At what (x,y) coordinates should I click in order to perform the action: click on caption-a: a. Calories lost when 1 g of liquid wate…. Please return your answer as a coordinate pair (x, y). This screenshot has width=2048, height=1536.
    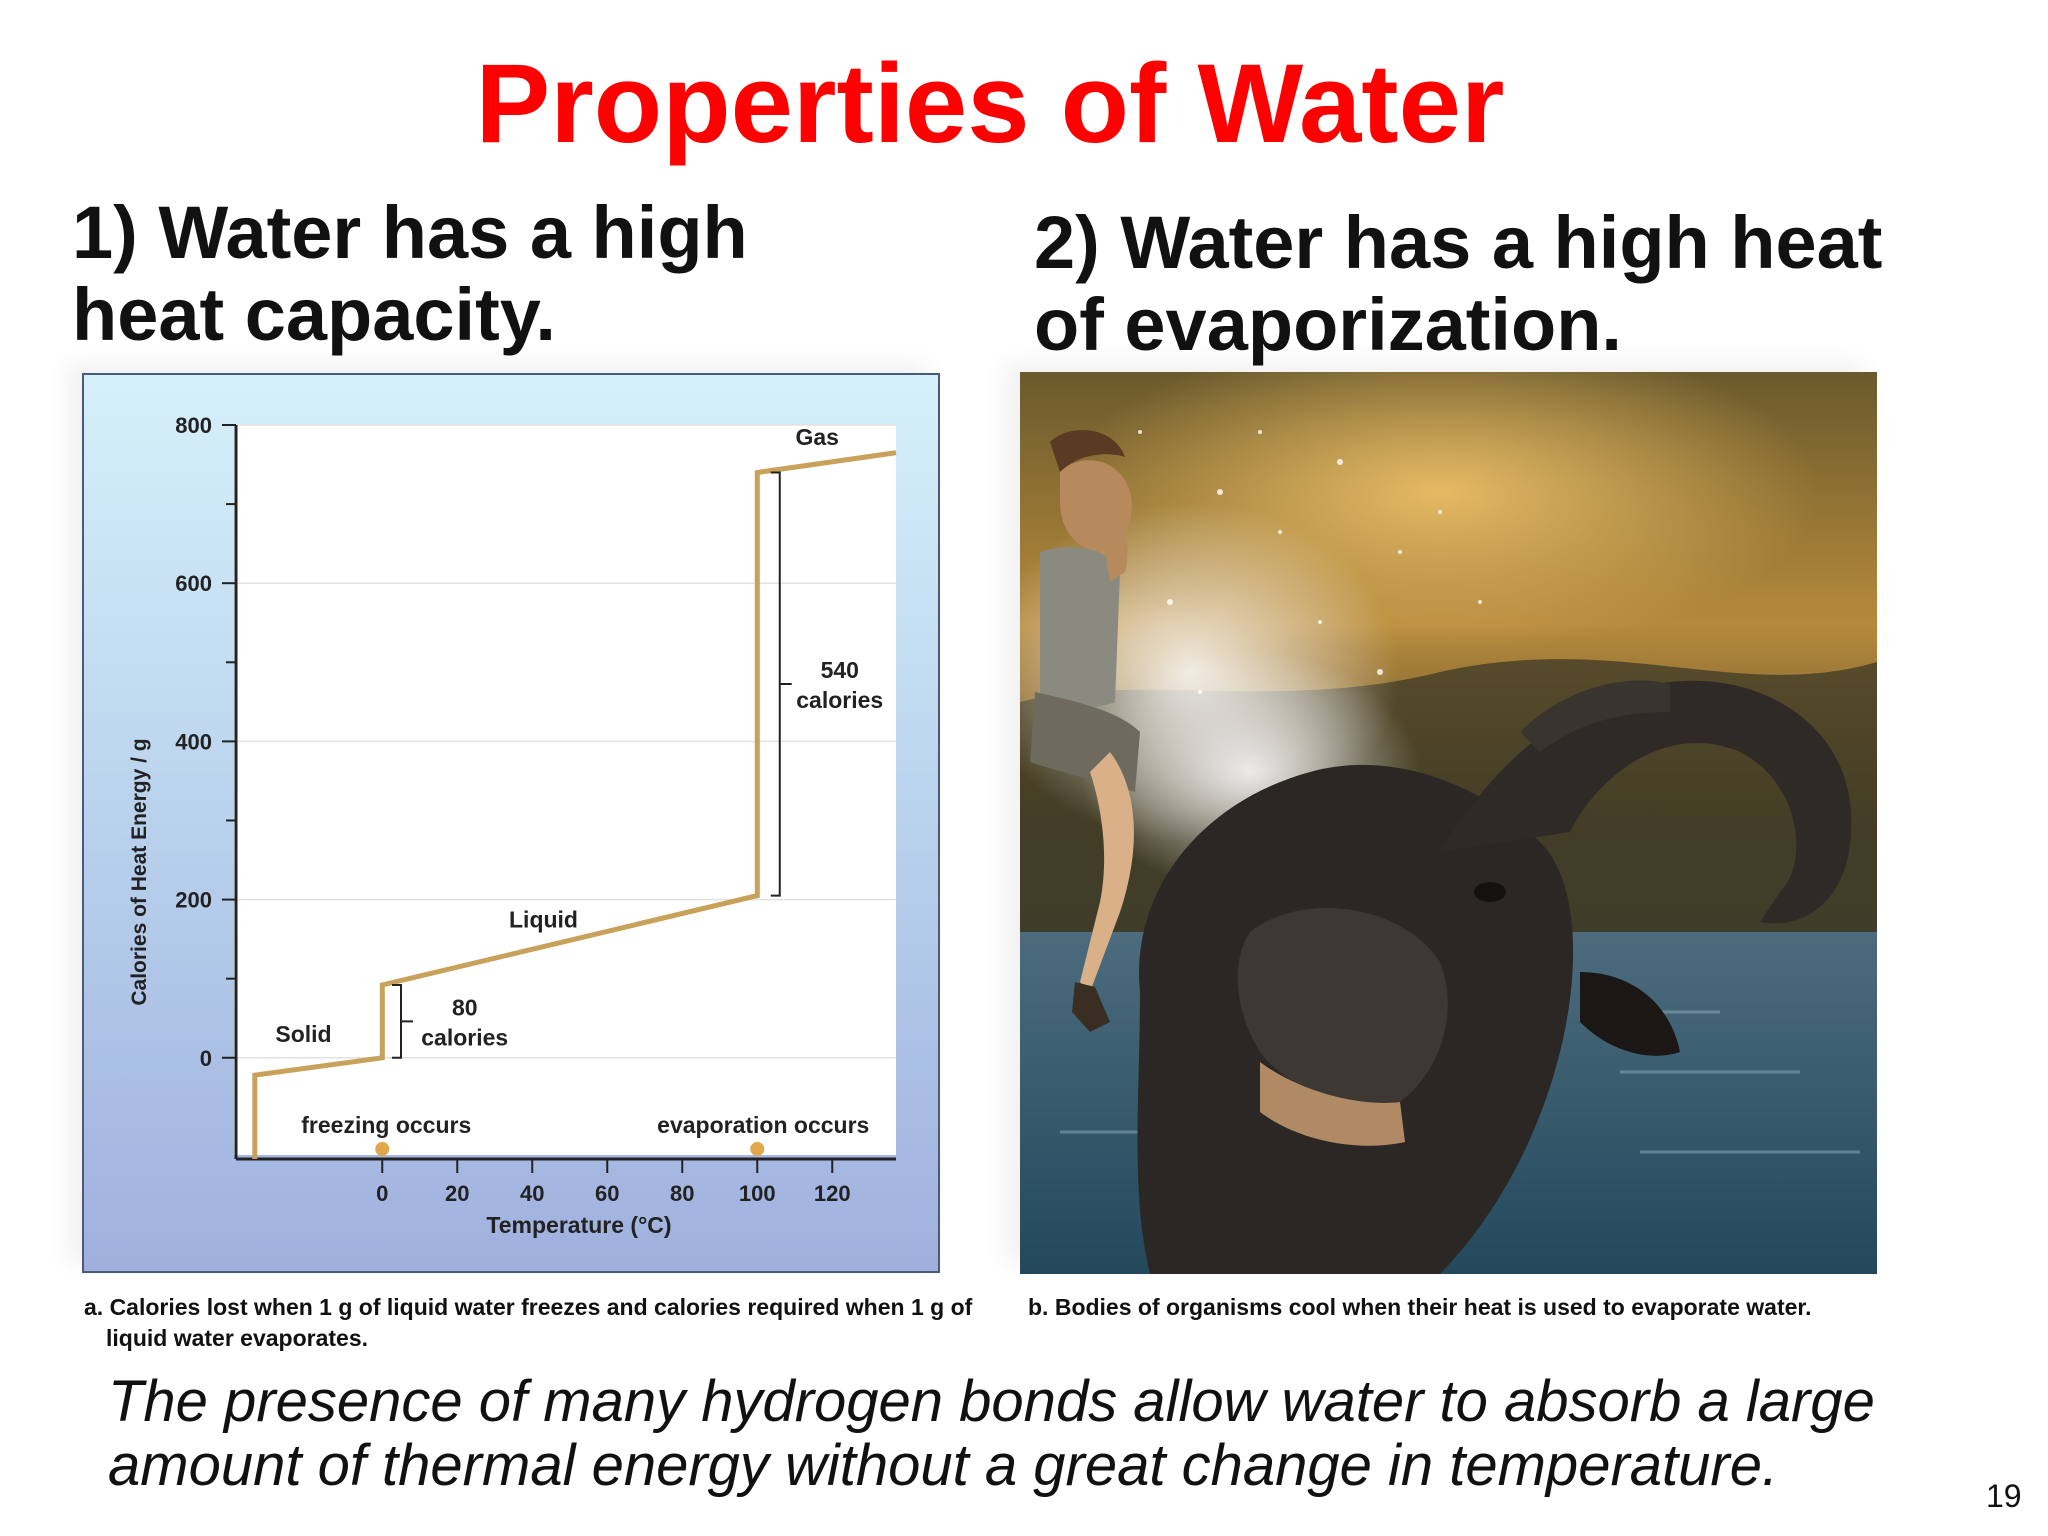
    Looking at the image, I should click on (528, 1322).